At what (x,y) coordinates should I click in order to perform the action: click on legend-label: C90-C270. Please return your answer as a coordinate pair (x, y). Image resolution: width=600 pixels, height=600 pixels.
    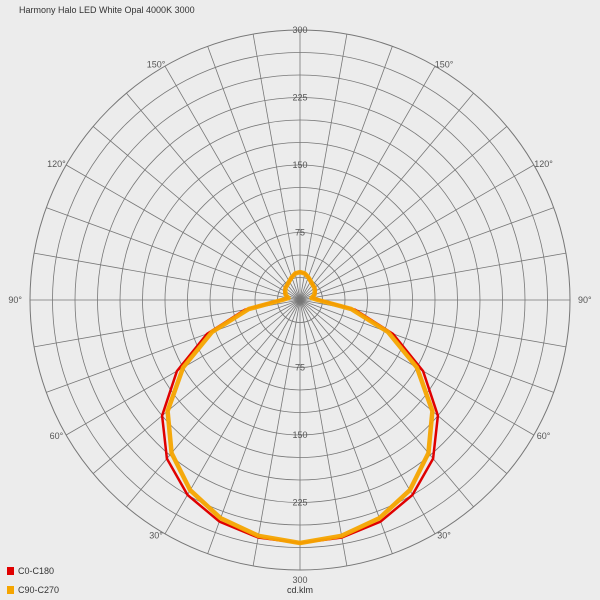
    Looking at the image, I should click on (39, 590).